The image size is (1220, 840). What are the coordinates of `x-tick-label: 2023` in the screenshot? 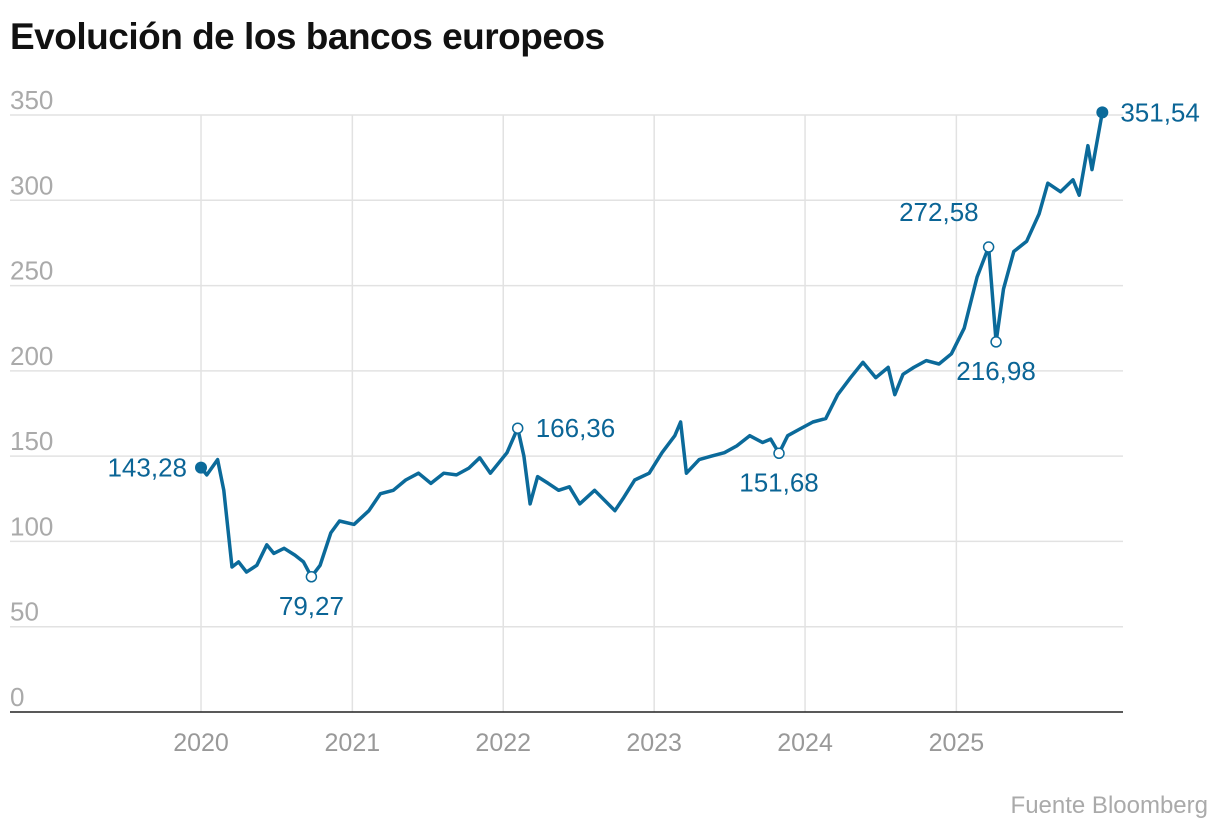 It's located at (654, 743).